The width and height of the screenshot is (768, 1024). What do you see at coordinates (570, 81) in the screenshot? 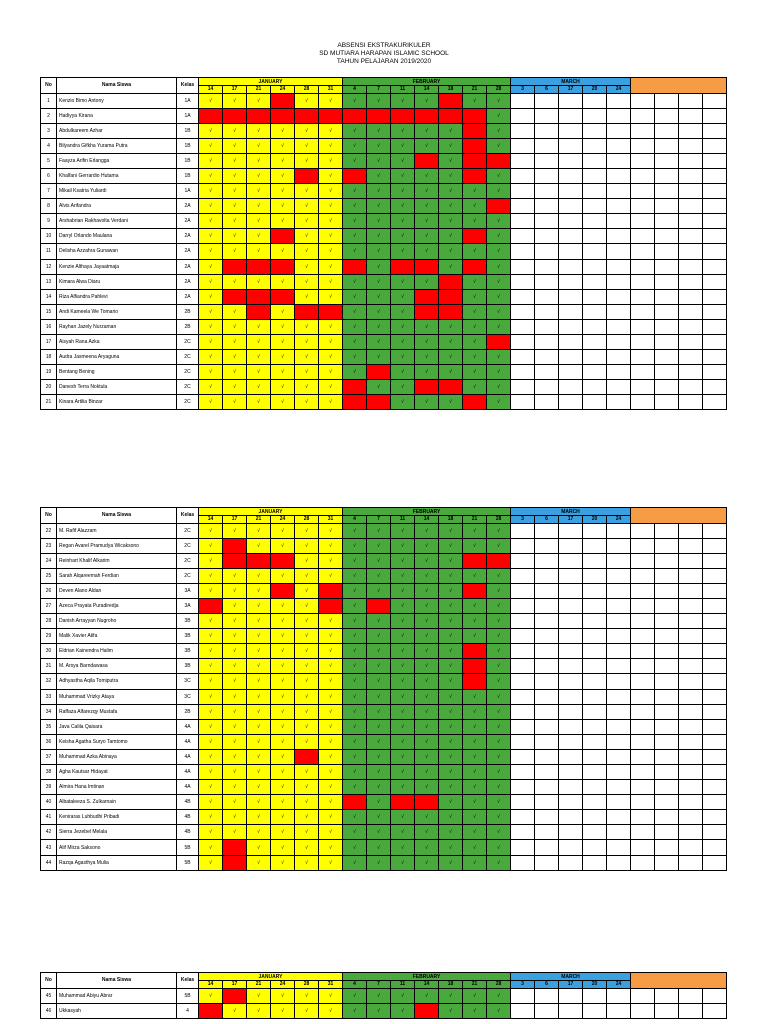
I see `month-header: MARCH` at bounding box center [570, 81].